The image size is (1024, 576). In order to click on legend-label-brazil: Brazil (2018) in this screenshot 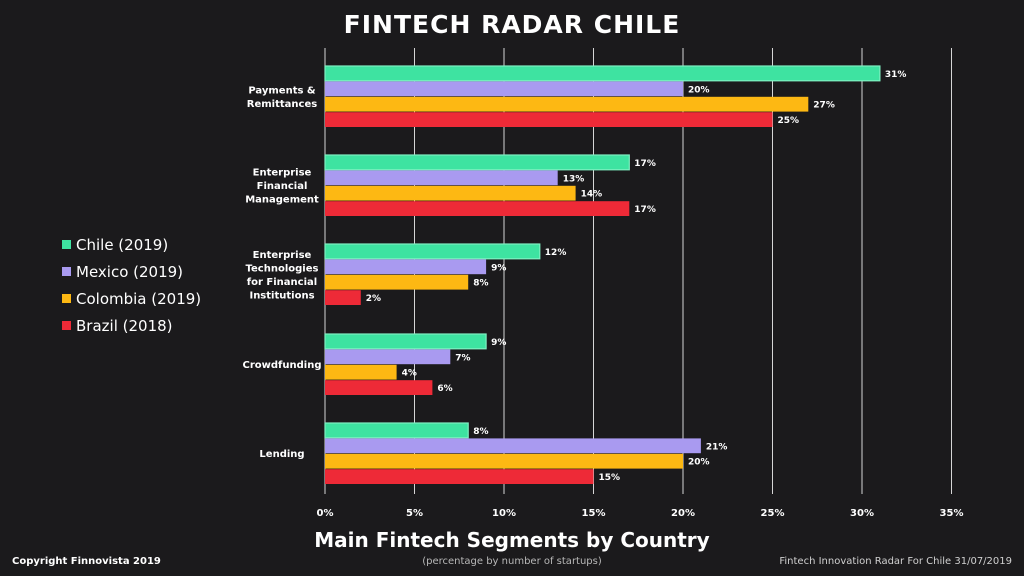, I will do `click(124, 325)`.